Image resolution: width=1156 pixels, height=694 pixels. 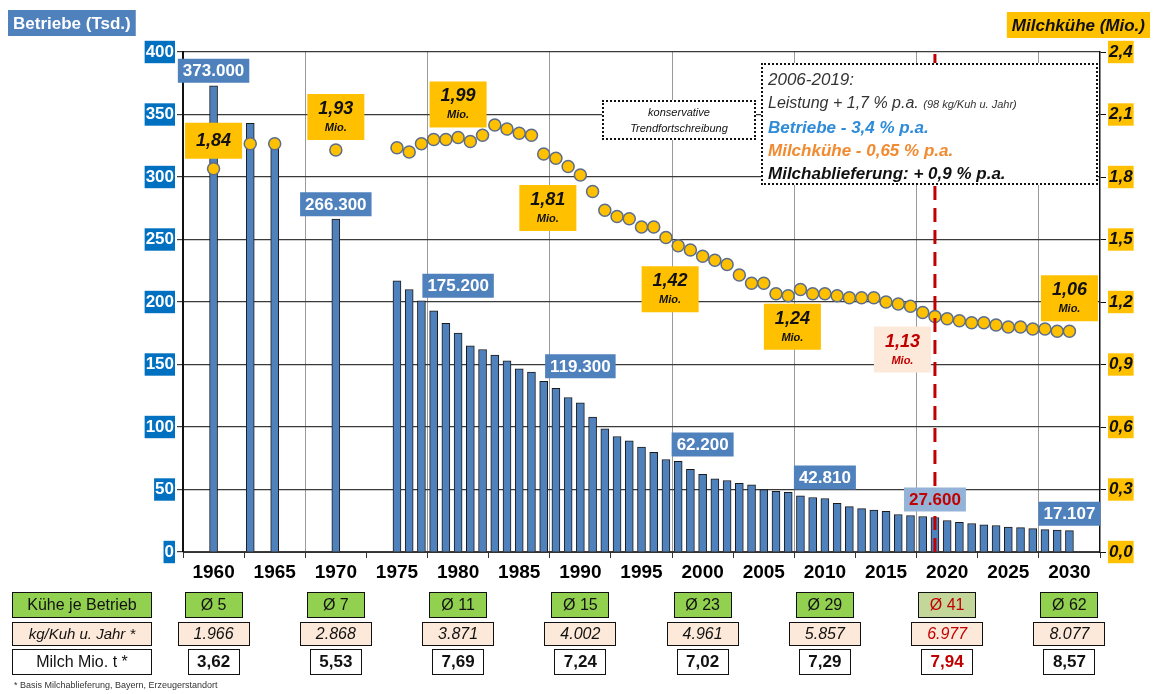 What do you see at coordinates (824, 478) in the screenshot?
I see `annotation: 42.810` at bounding box center [824, 478].